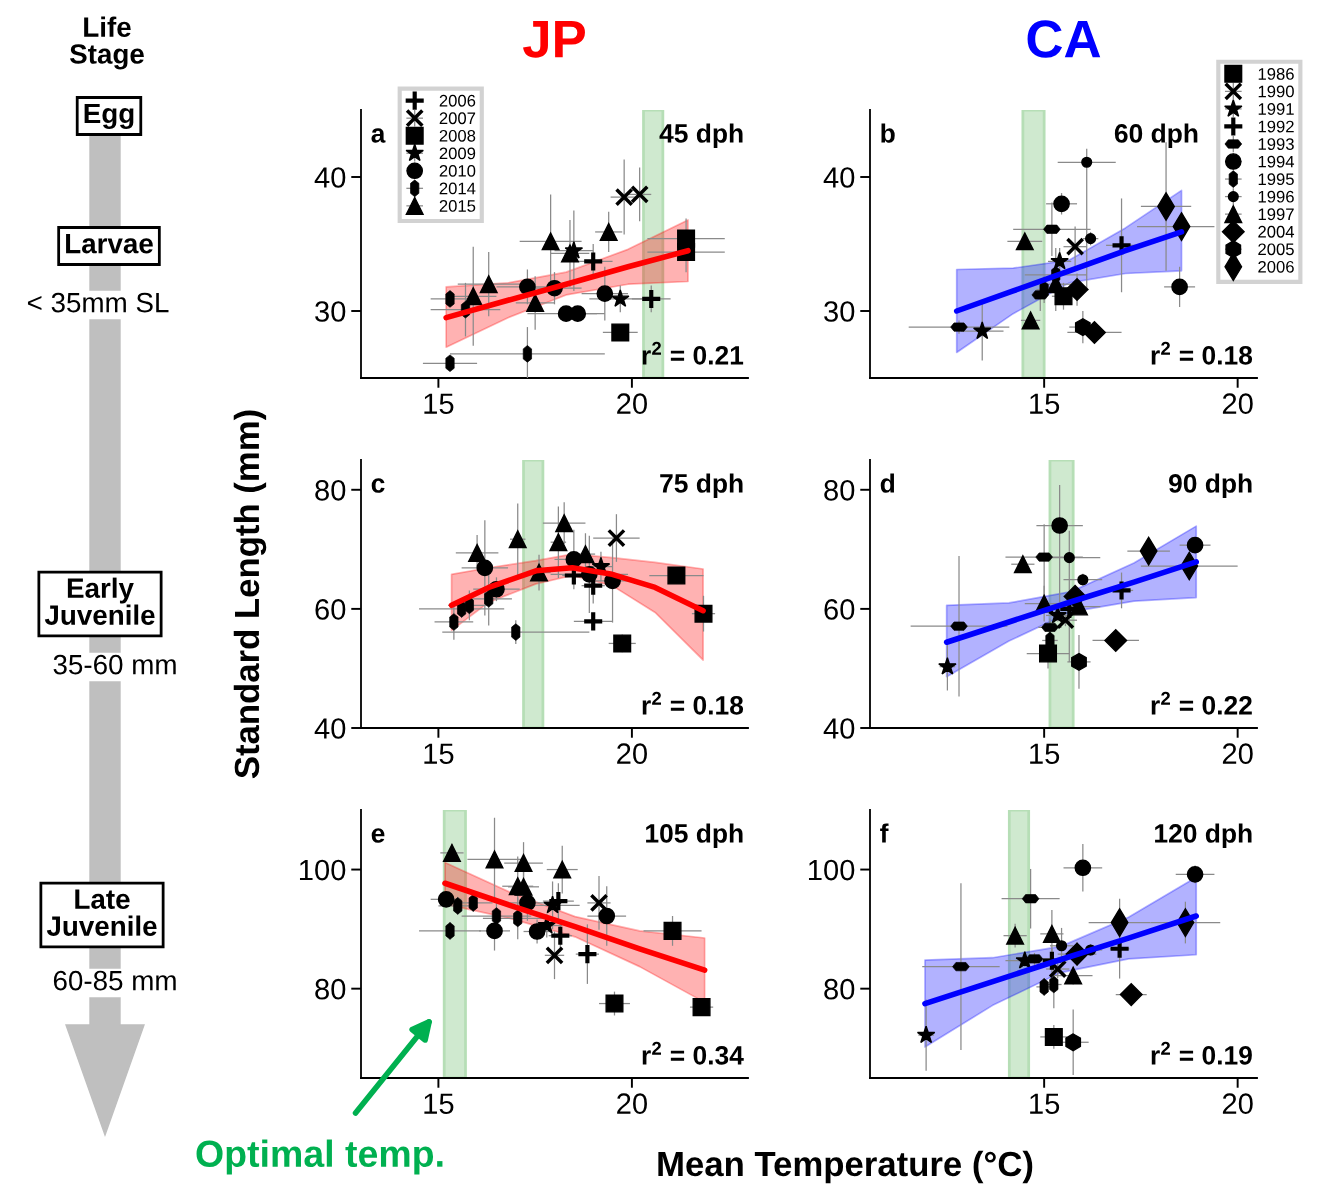 This screenshot has width=1331, height=1188. What do you see at coordinates (1276, 179) in the screenshot?
I see `legend-label: 1995` at bounding box center [1276, 179].